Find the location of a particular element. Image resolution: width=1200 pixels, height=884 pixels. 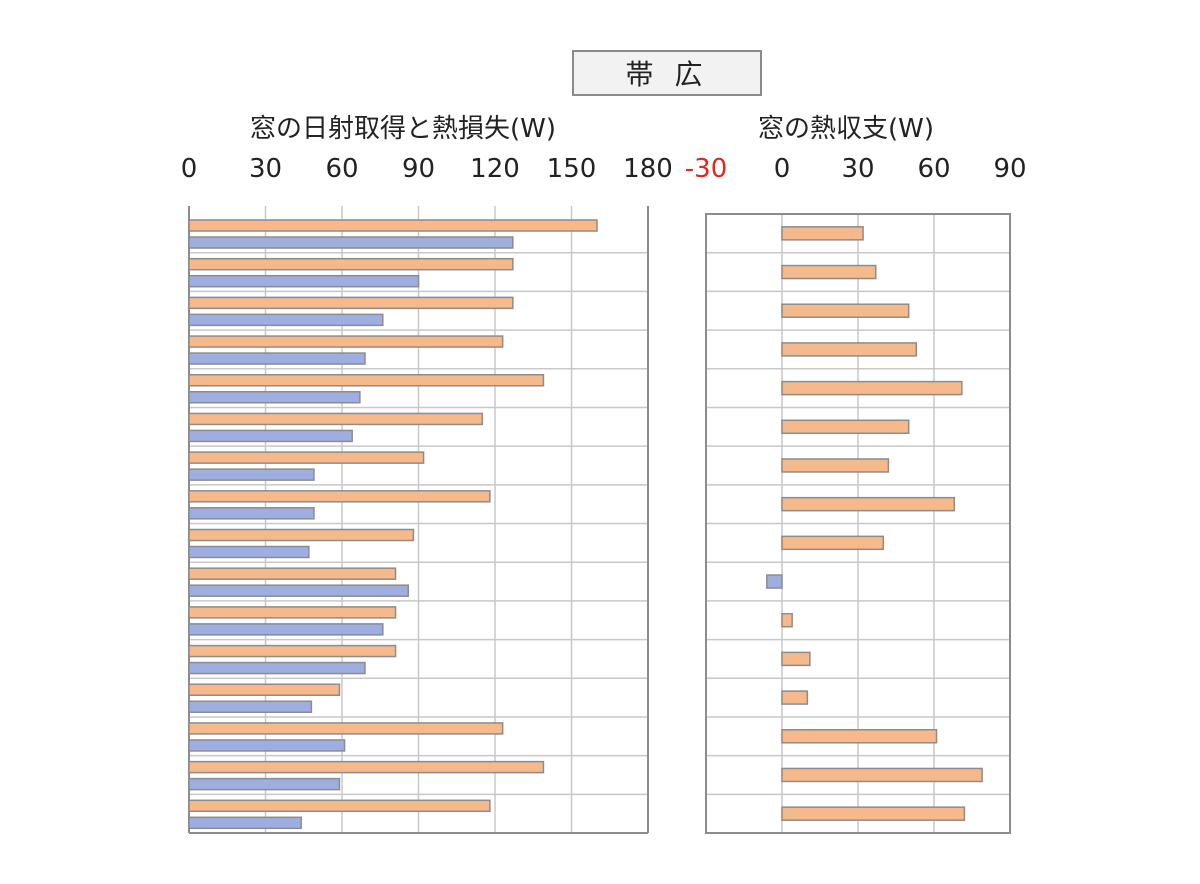

left-tick-label: 90 is located at coordinates (418, 169).